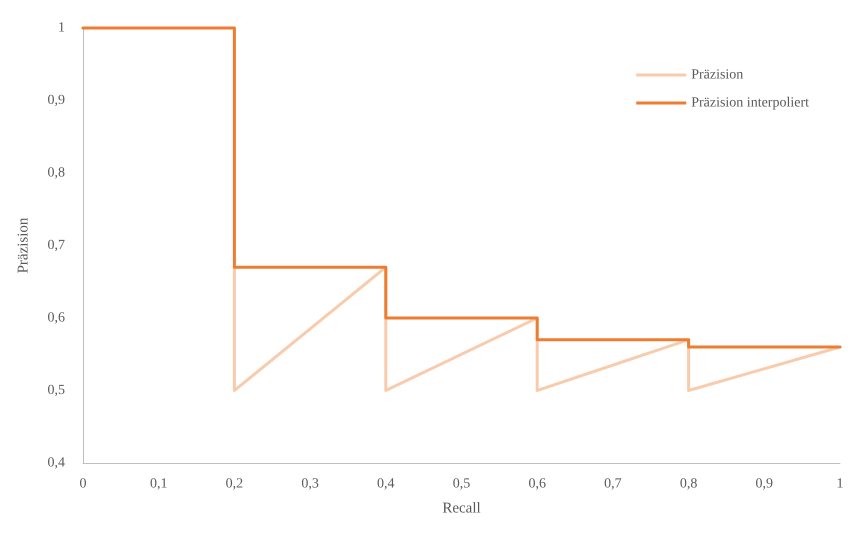  Describe the element at coordinates (83, 484) in the screenshot. I see `x-tick-label: 0` at that location.